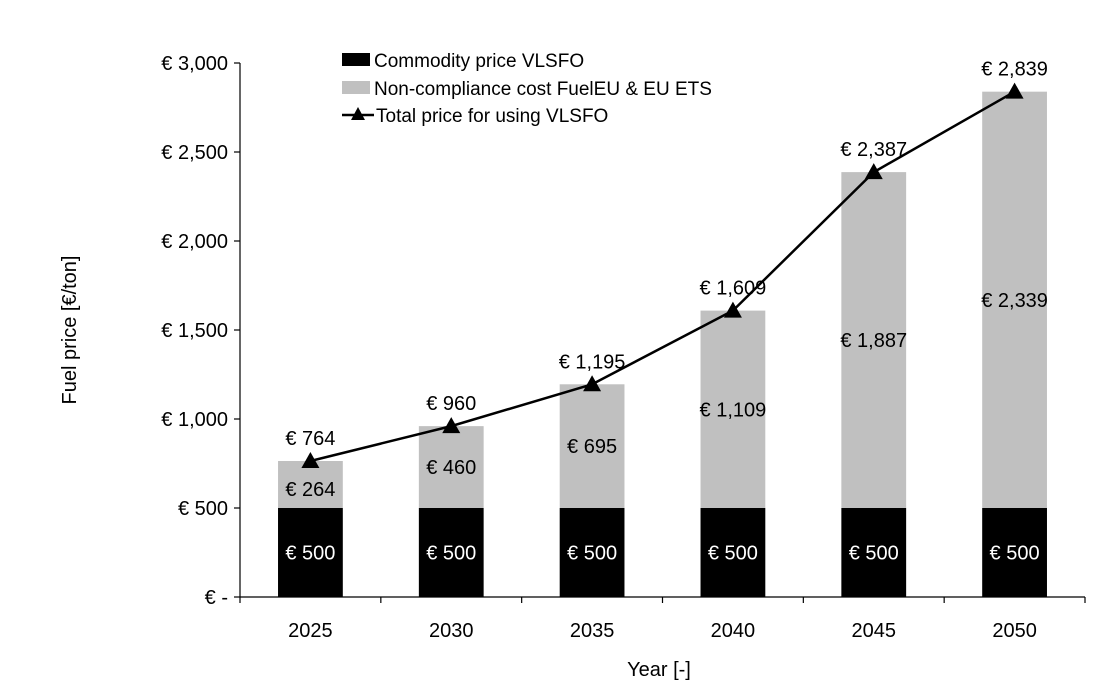  Describe the element at coordinates (451, 404) in the screenshot. I see `data-label-total: € 960` at that location.